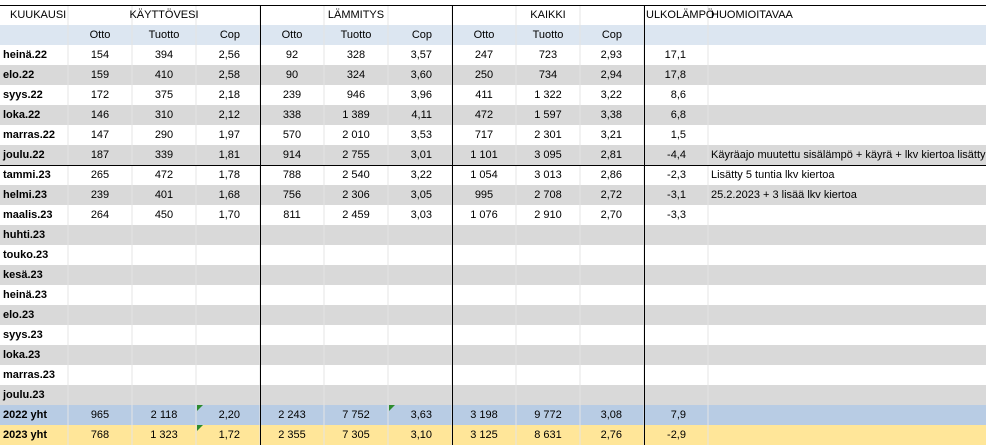 Image resolution: width=986 pixels, height=447 pixels. Describe the element at coordinates (292, 415) in the screenshot. I see `cell: 2 243` at that location.